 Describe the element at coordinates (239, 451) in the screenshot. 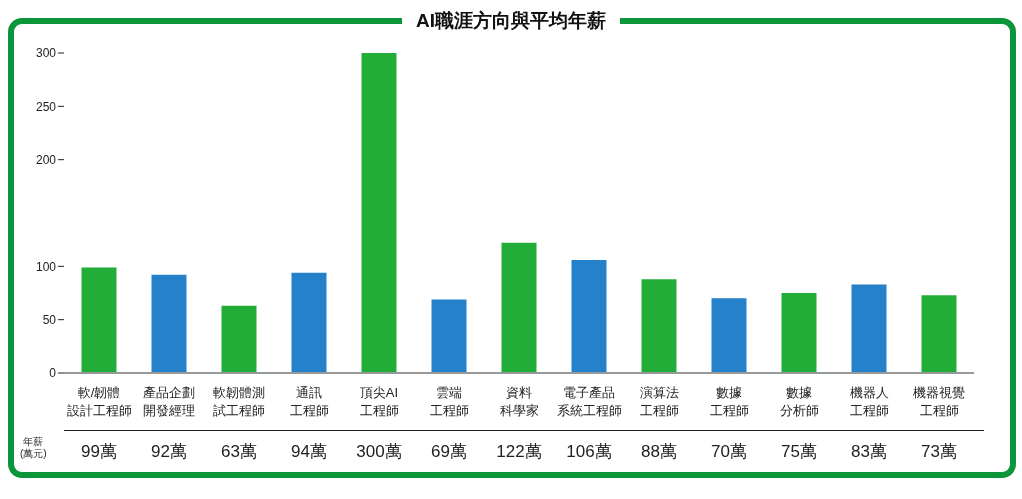

I see `data-label: 63萬` at that location.